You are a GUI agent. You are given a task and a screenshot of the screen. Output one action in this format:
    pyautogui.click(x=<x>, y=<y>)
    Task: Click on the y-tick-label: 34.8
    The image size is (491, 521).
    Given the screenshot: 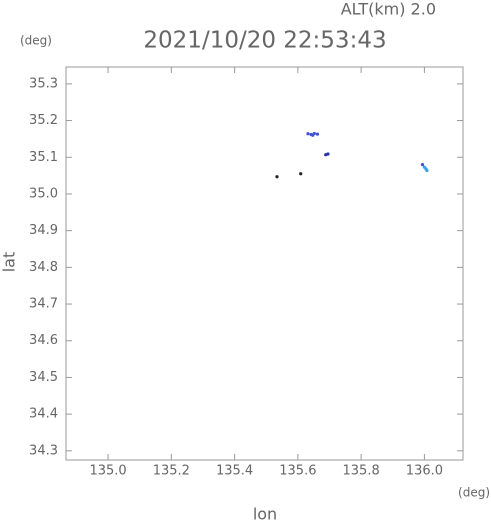 What is the action you would take?
    pyautogui.click(x=43, y=267)
    